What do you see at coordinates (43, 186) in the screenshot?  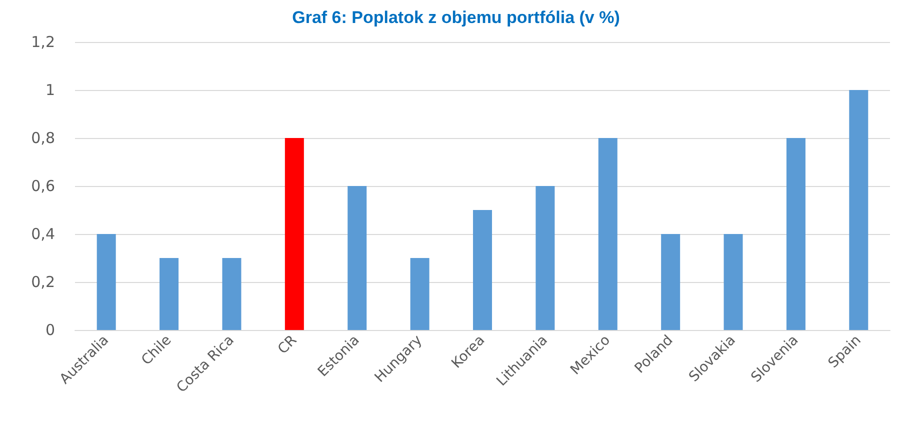 I see `y-tick-label: 0,6` at bounding box center [43, 186].